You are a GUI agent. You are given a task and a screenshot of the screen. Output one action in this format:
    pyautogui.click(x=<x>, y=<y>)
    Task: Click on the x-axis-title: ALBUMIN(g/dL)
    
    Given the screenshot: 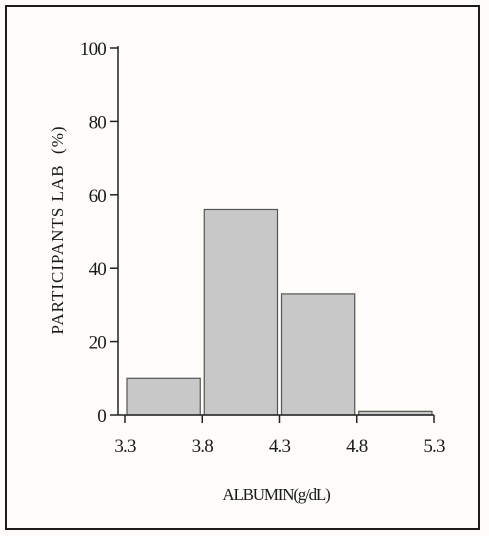 What is the action you would take?
    pyautogui.click(x=276, y=494)
    